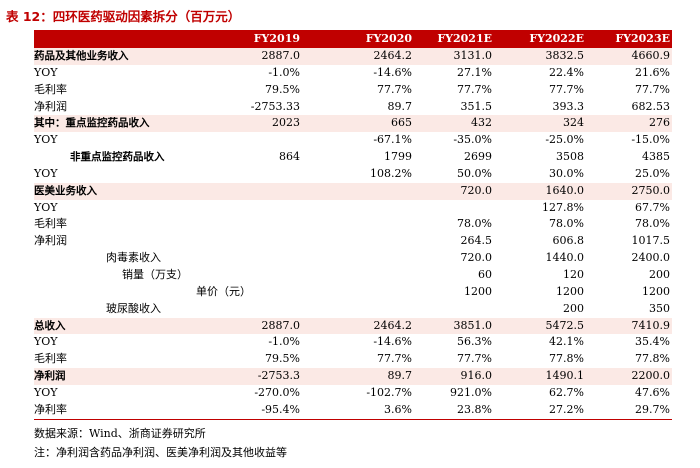 Image resolution: width=700 pixels, height=468 pixels. Describe the element at coordinates (652, 72) in the screenshot. I see `row-value: 21.6%` at that location.